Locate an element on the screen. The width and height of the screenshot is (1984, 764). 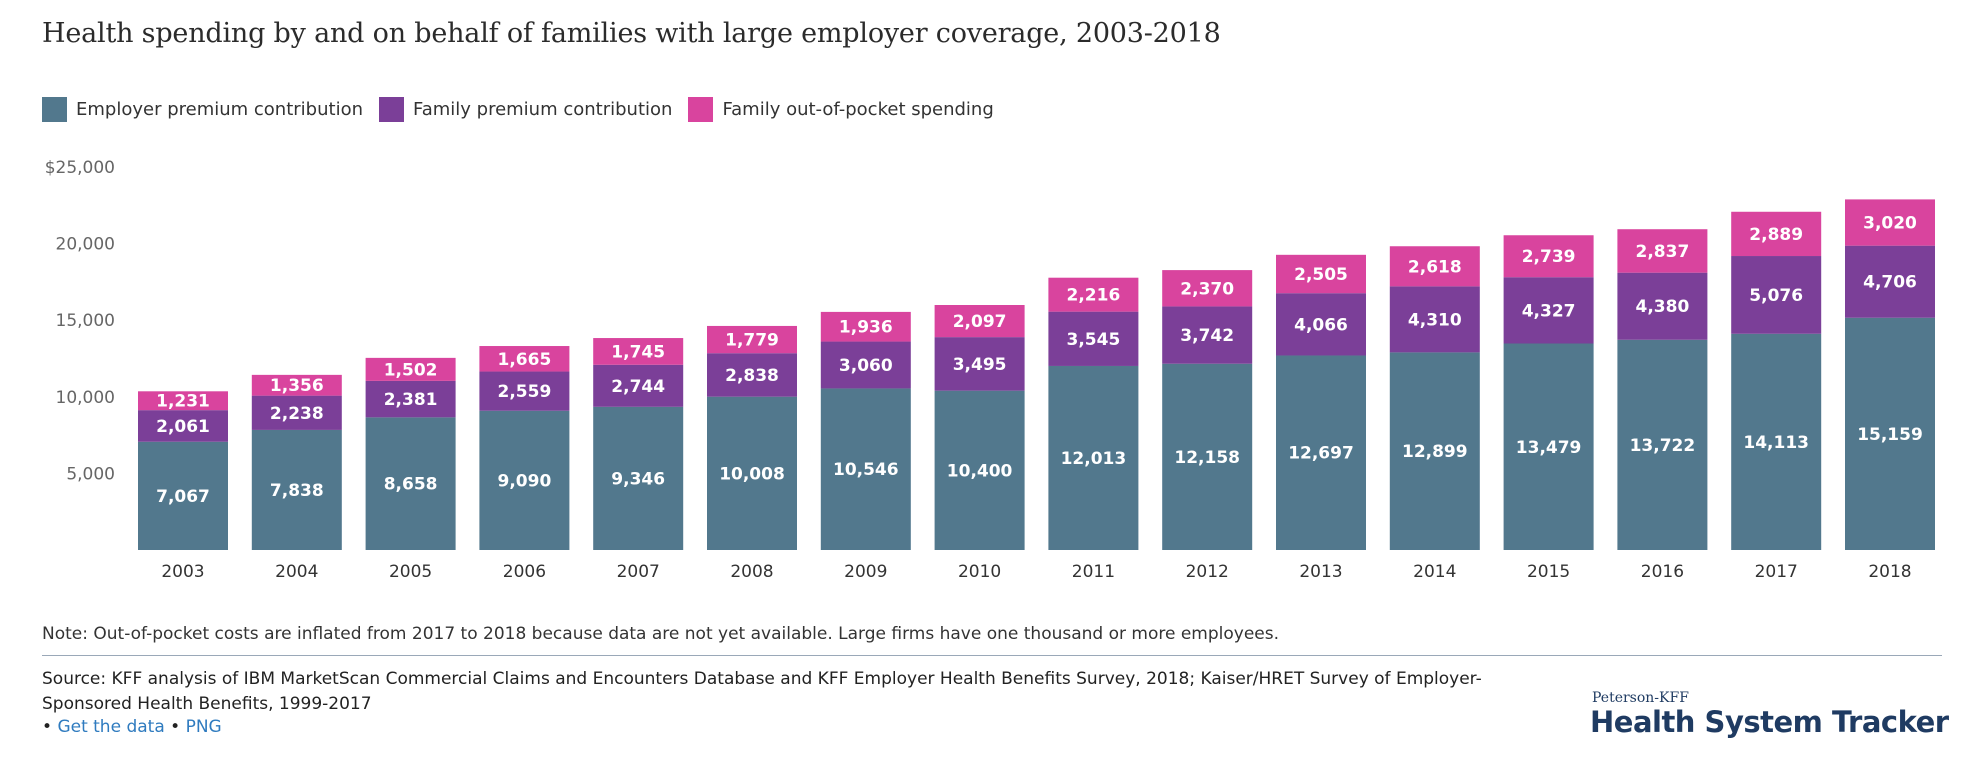
legend-swatch-family-premium is located at coordinates (391, 109).